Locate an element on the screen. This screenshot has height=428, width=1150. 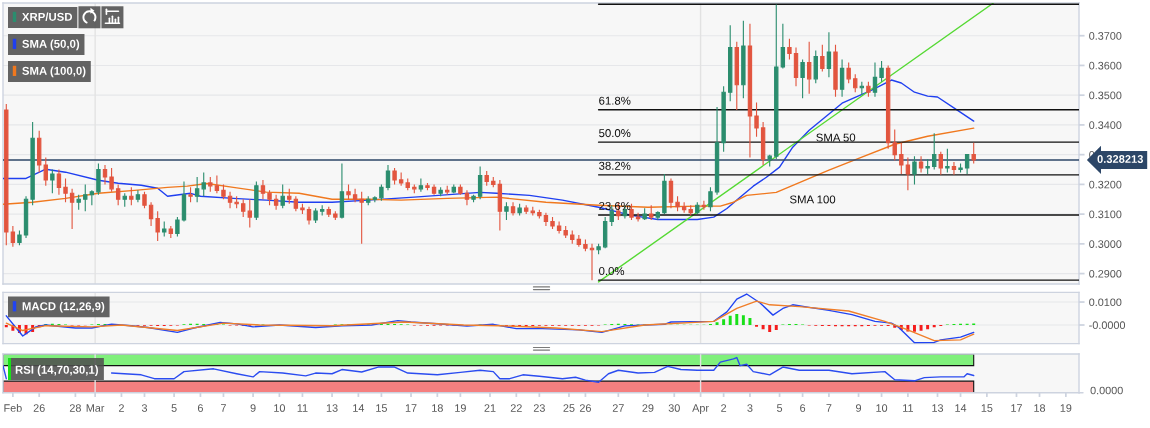
text: RSI (14,70,30,1) is located at coordinates (56, 370).